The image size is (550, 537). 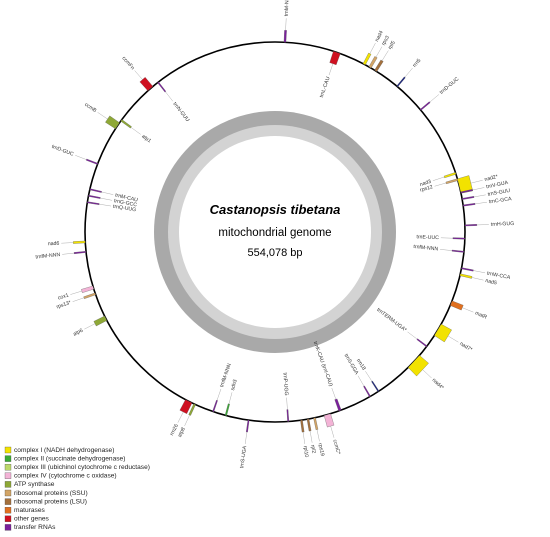 I want to click on gene-label: rpl2, so click(x=312, y=449).